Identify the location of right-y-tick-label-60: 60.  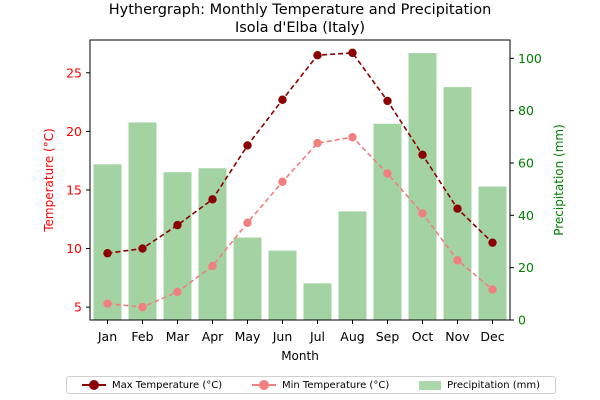
(526, 162).